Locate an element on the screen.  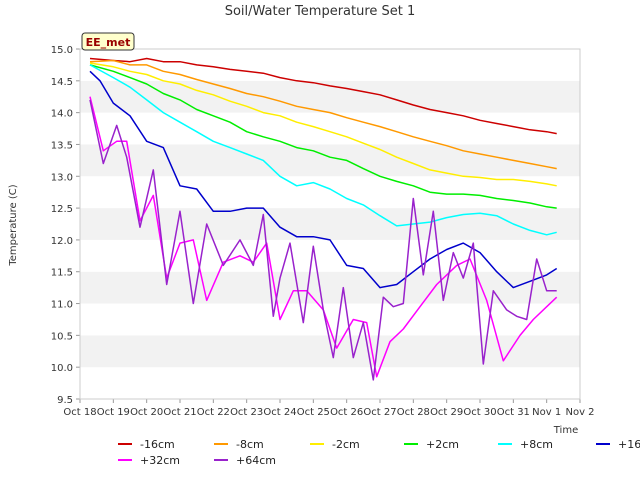
y-tick-label: 13.5 is located at coordinates (62, 145).